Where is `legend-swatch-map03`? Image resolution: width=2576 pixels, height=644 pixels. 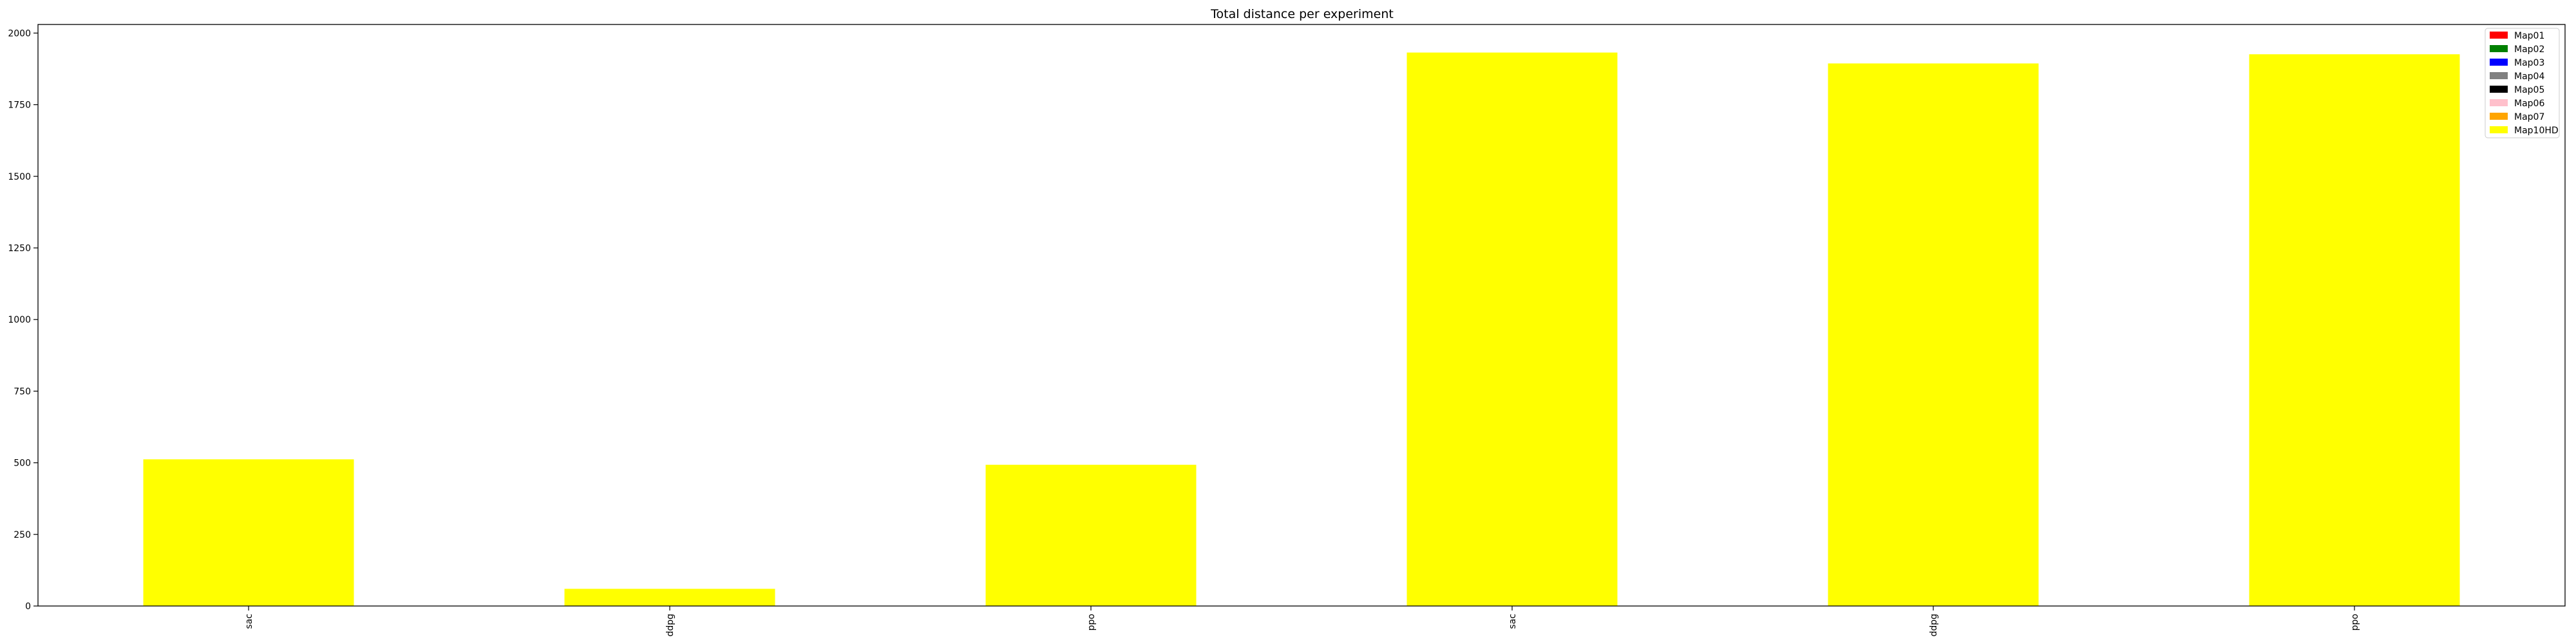 legend-swatch-map03 is located at coordinates (2499, 62).